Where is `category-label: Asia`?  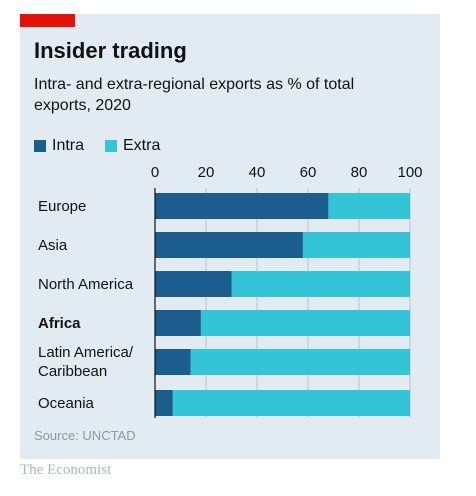
category-label: Asia is located at coordinates (53, 245).